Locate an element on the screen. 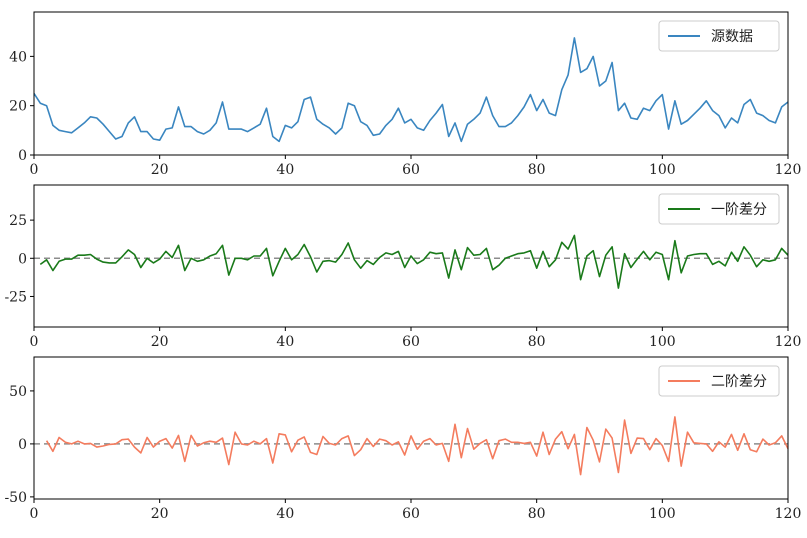  second-difference-legend-box is located at coordinates (719, 381).